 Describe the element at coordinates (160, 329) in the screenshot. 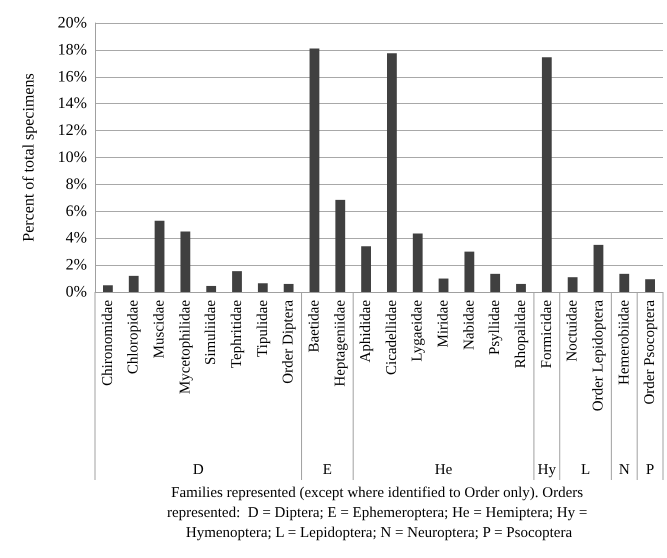

I see `x-tick-label: Muscidae` at that location.